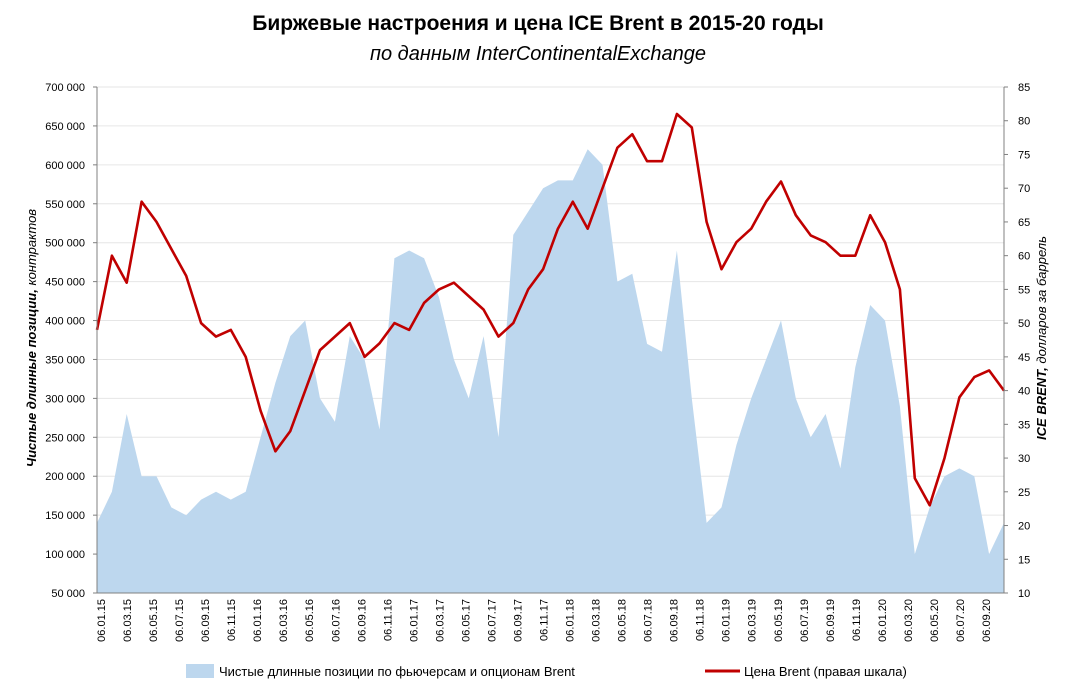 The width and height of the screenshot is (1076, 695). I want to click on x-tick-label: 06.03.18, so click(597, 620).